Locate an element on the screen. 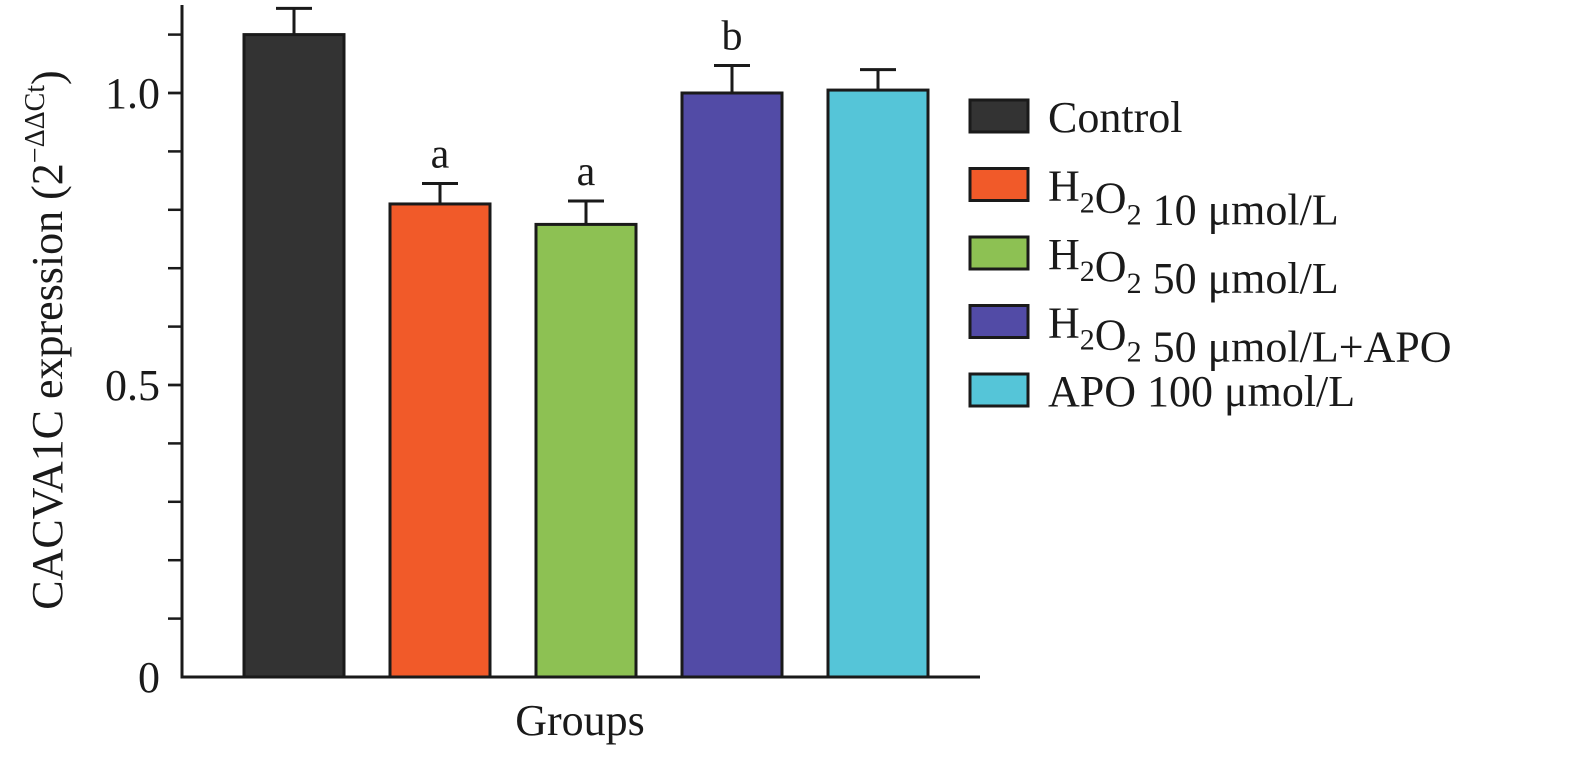 Image resolution: width=1575 pixels, height=758 pixels. legend-label: H2O2 50 μmol/L+APO is located at coordinates (1250, 335).